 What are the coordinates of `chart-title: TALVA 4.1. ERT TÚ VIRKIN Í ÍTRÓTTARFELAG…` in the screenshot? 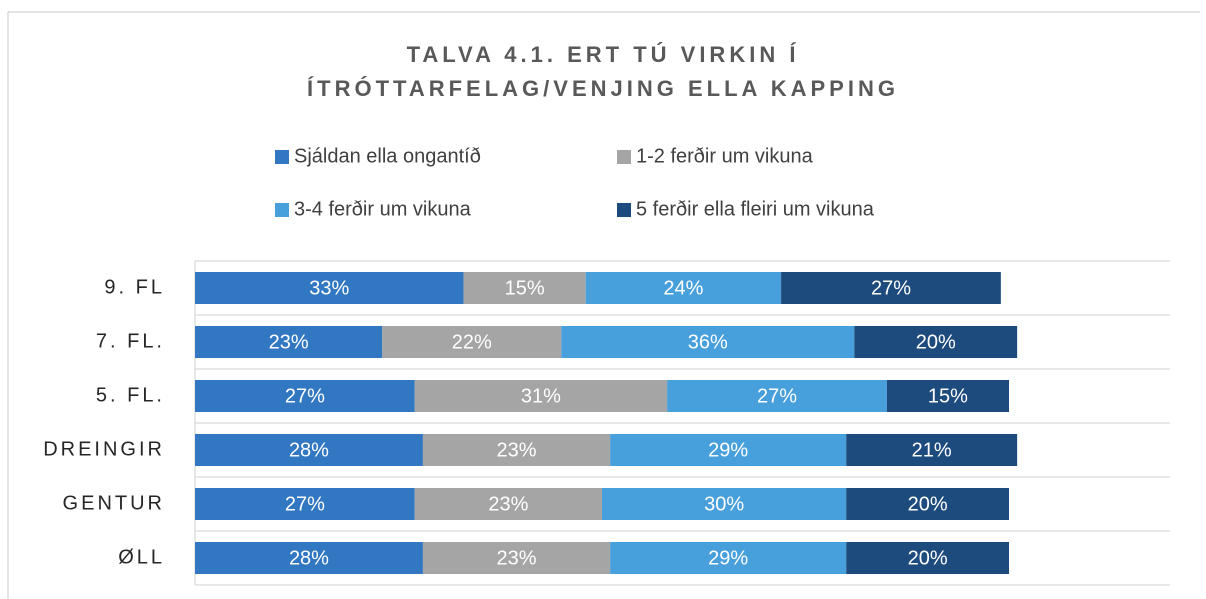 It's located at (603, 71).